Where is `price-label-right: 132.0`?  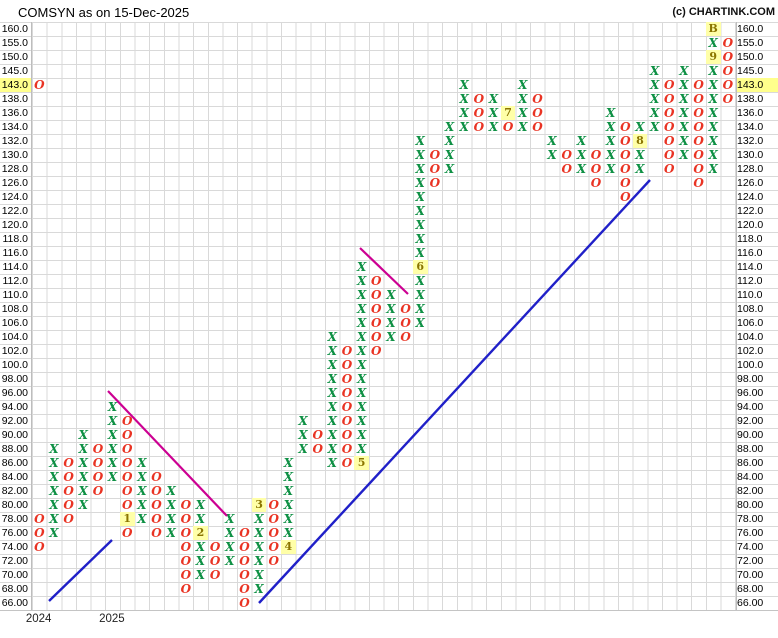
price-label-right: 132.0 is located at coordinates (750, 141).